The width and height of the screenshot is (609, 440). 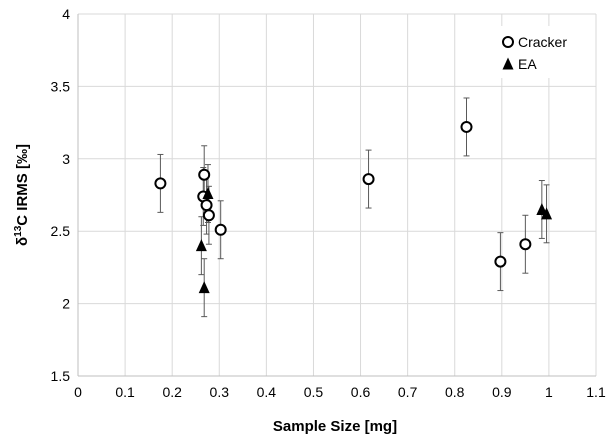 I want to click on y-tick-label: 3.5, so click(x=61, y=86).